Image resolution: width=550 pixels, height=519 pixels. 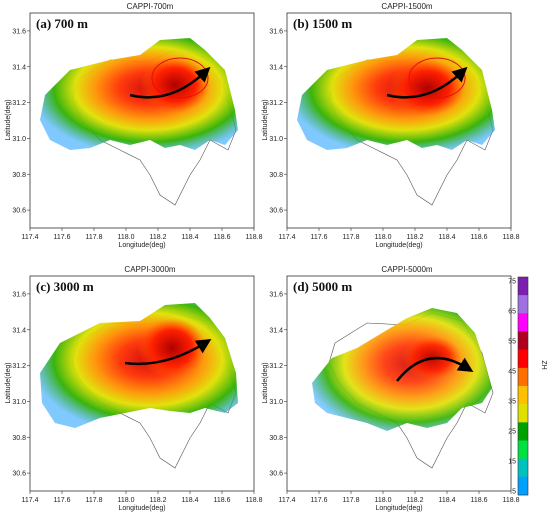 What do you see at coordinates (149, 269) in the screenshot?
I see `panel-title: CAPPI-3000m` at bounding box center [149, 269].